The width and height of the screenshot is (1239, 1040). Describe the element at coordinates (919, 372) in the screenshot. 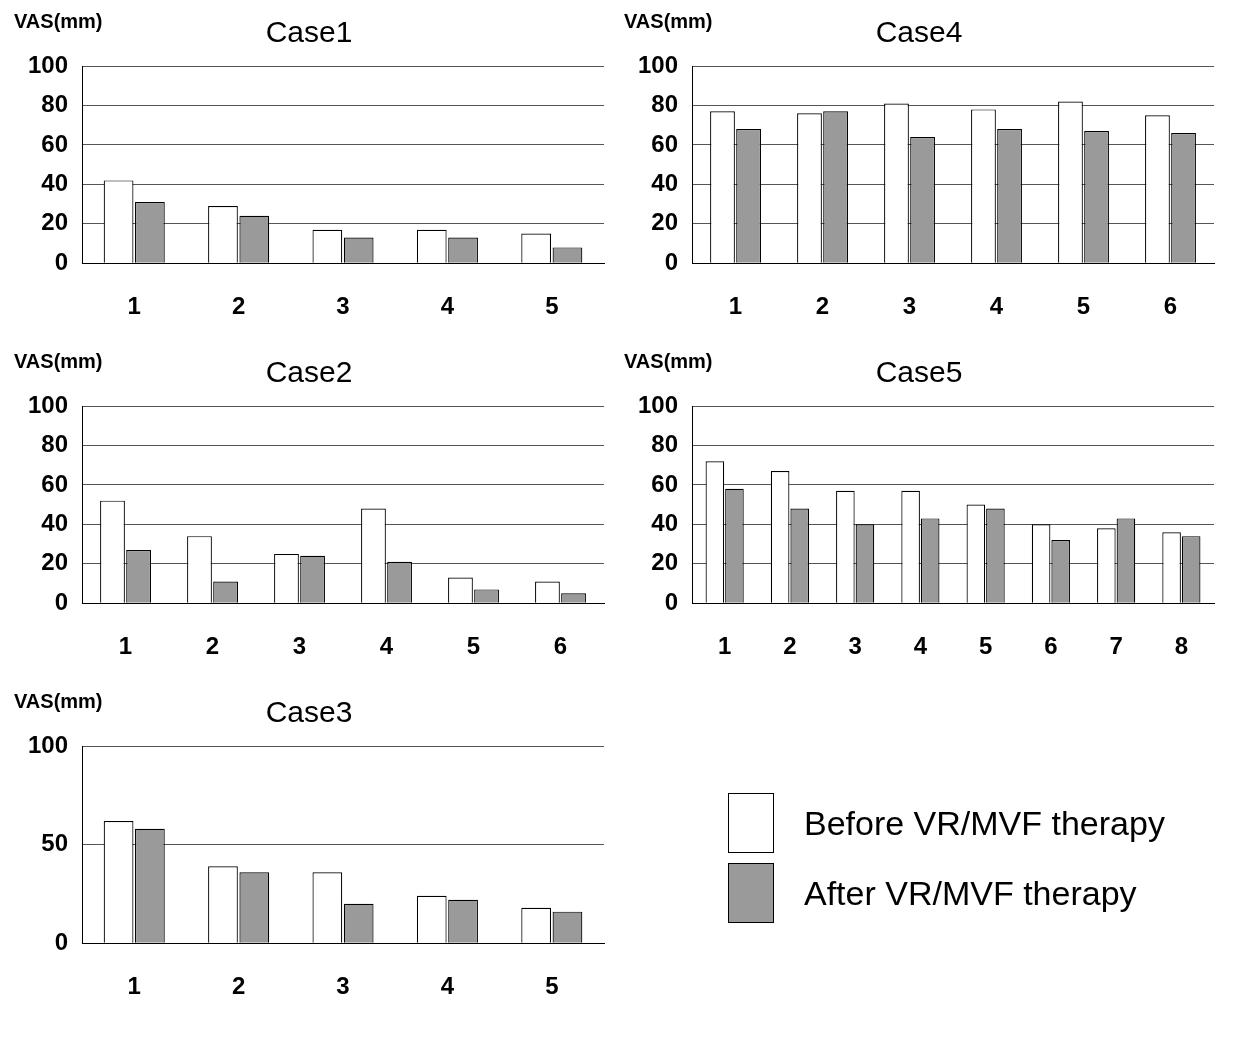

I see `chart-title: Case5` at that location.